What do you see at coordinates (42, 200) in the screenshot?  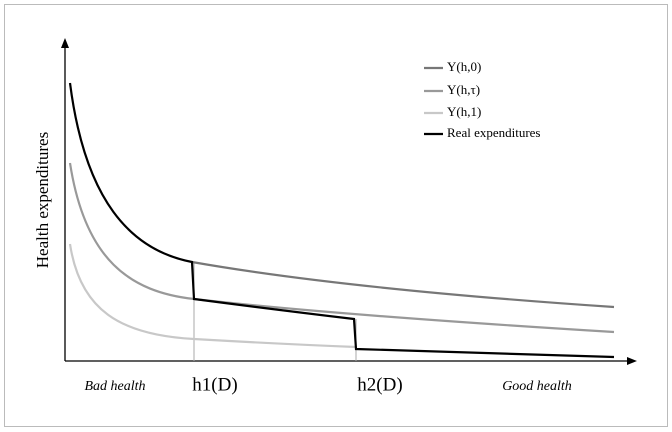 I see `y-axis-label: Health expenditures` at bounding box center [42, 200].